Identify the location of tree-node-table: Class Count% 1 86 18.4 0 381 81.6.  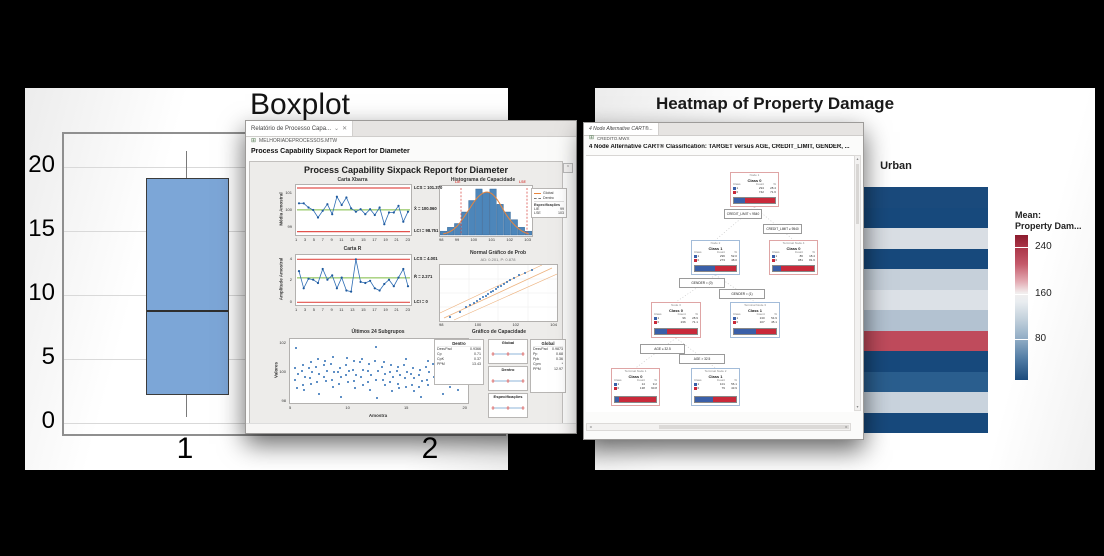
(793, 256).